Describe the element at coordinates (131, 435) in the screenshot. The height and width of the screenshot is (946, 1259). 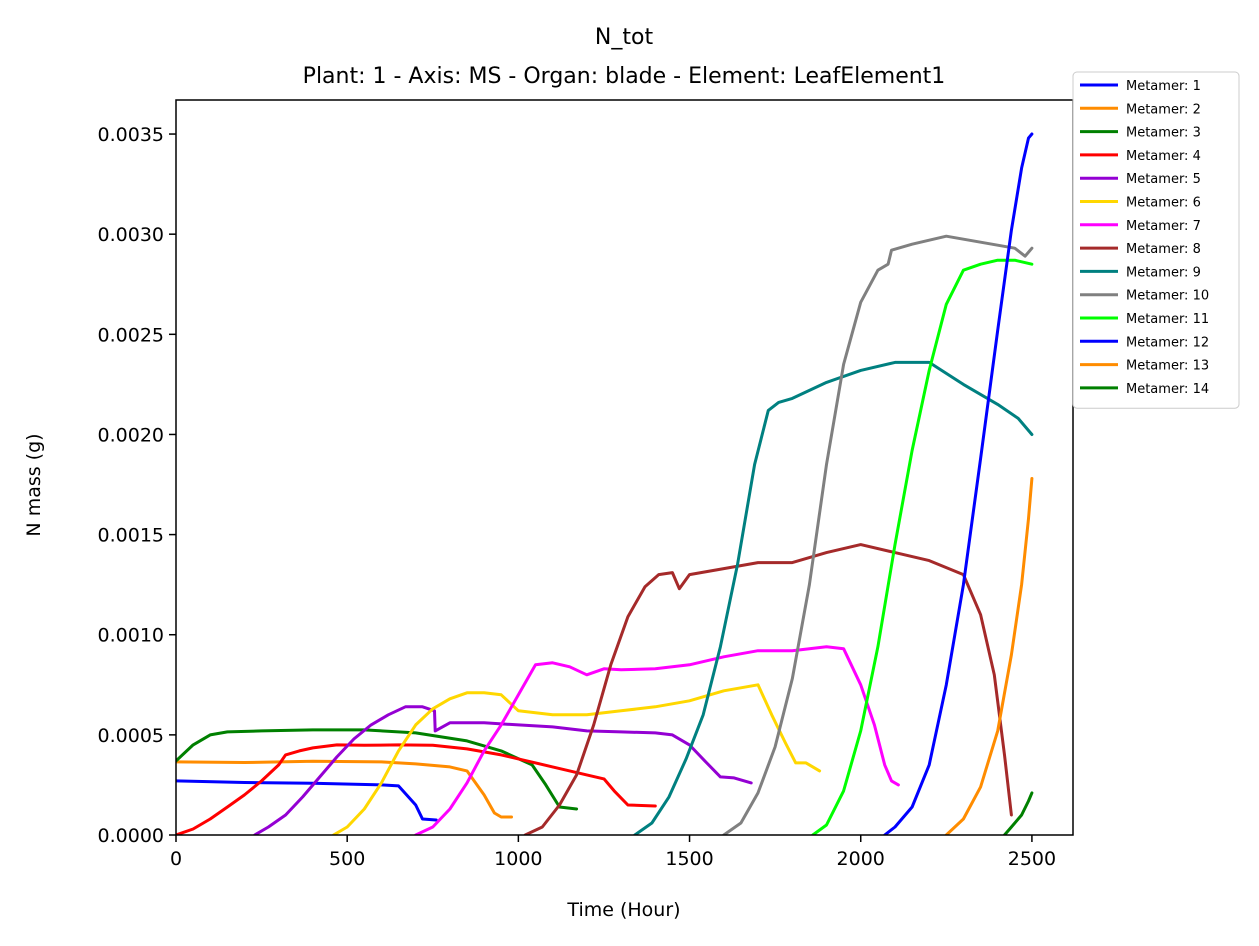
I see `y-tick-label: 0.0020` at that location.